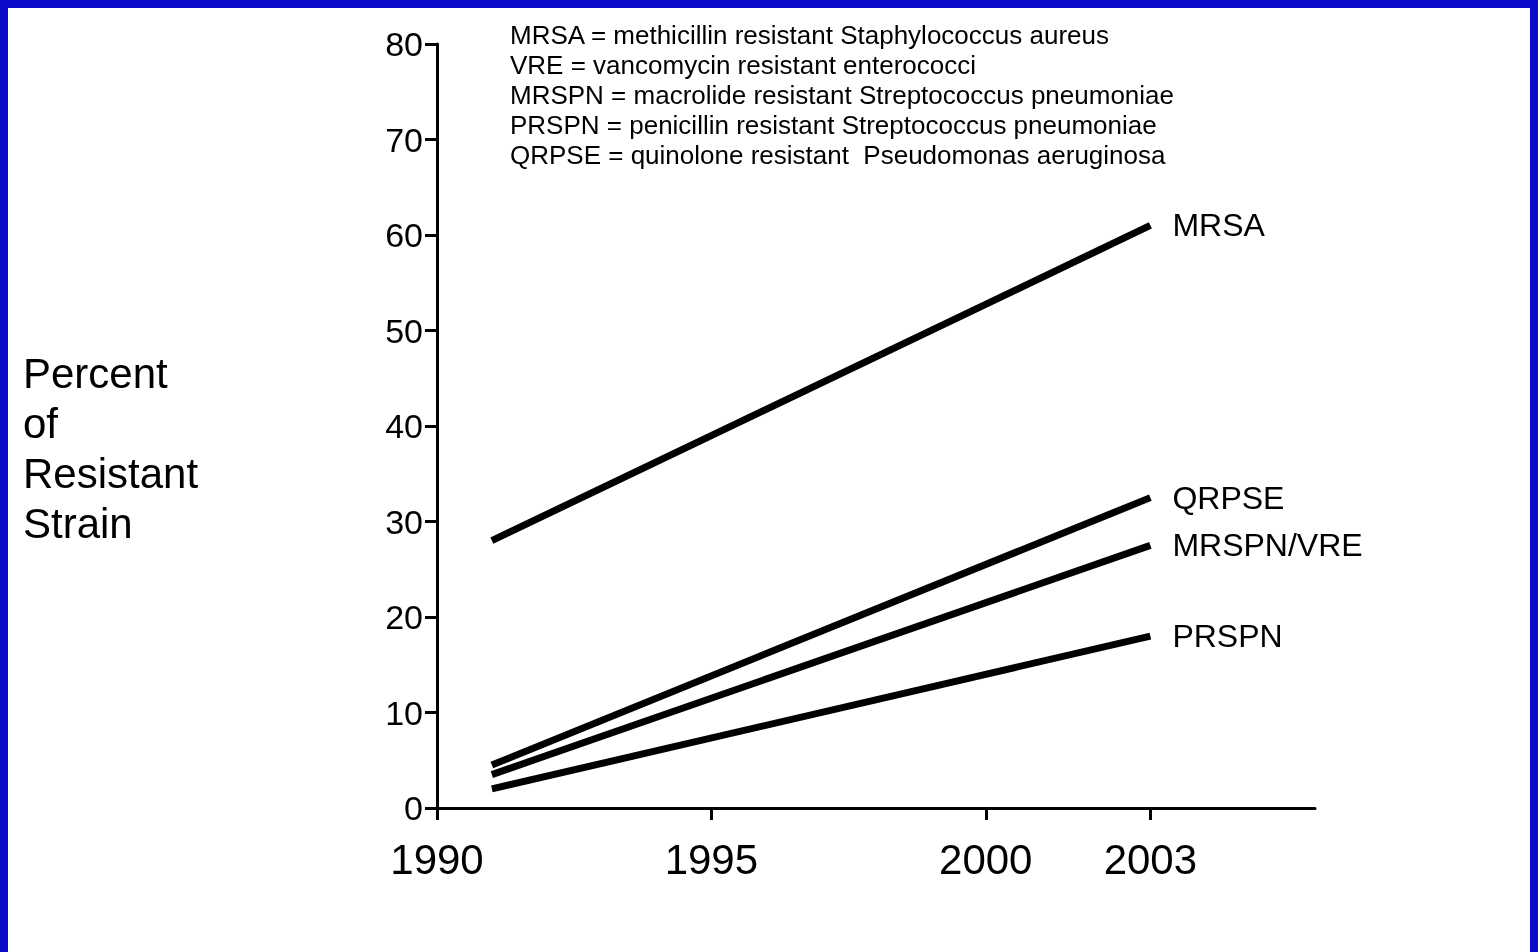 The width and height of the screenshot is (1538, 952). What do you see at coordinates (1228, 497) in the screenshot?
I see `series-label: QRPSE` at bounding box center [1228, 497].